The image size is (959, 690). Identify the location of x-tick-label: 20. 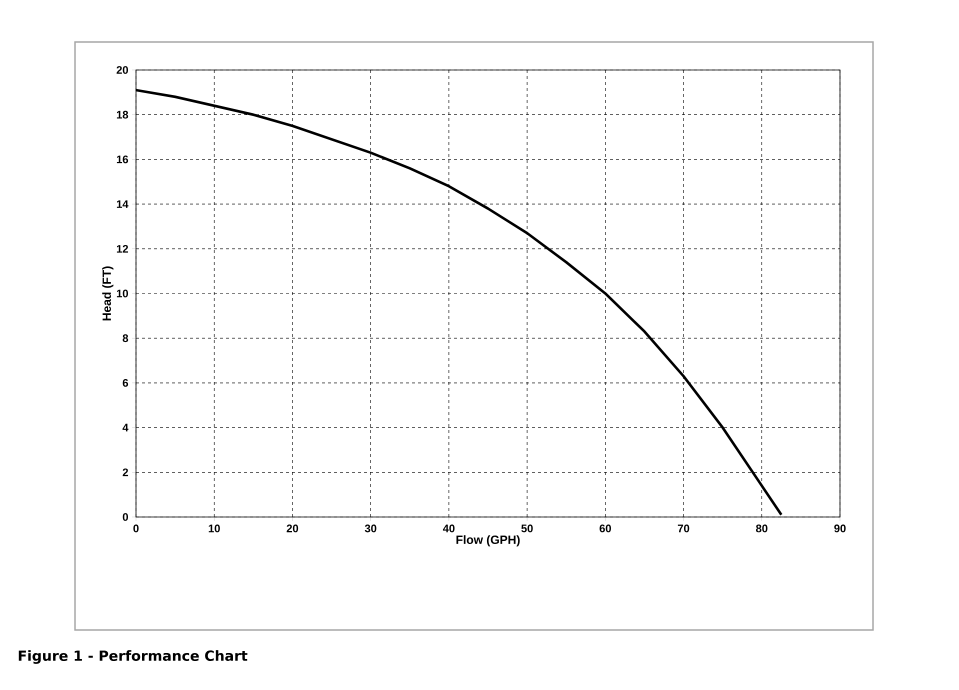
(292, 528).